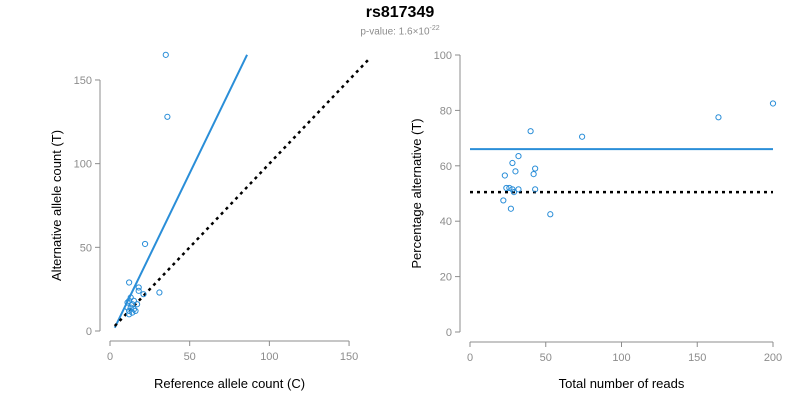 The width and height of the screenshot is (800, 400). I want to click on right-x-tick-label: 50, so click(546, 358).